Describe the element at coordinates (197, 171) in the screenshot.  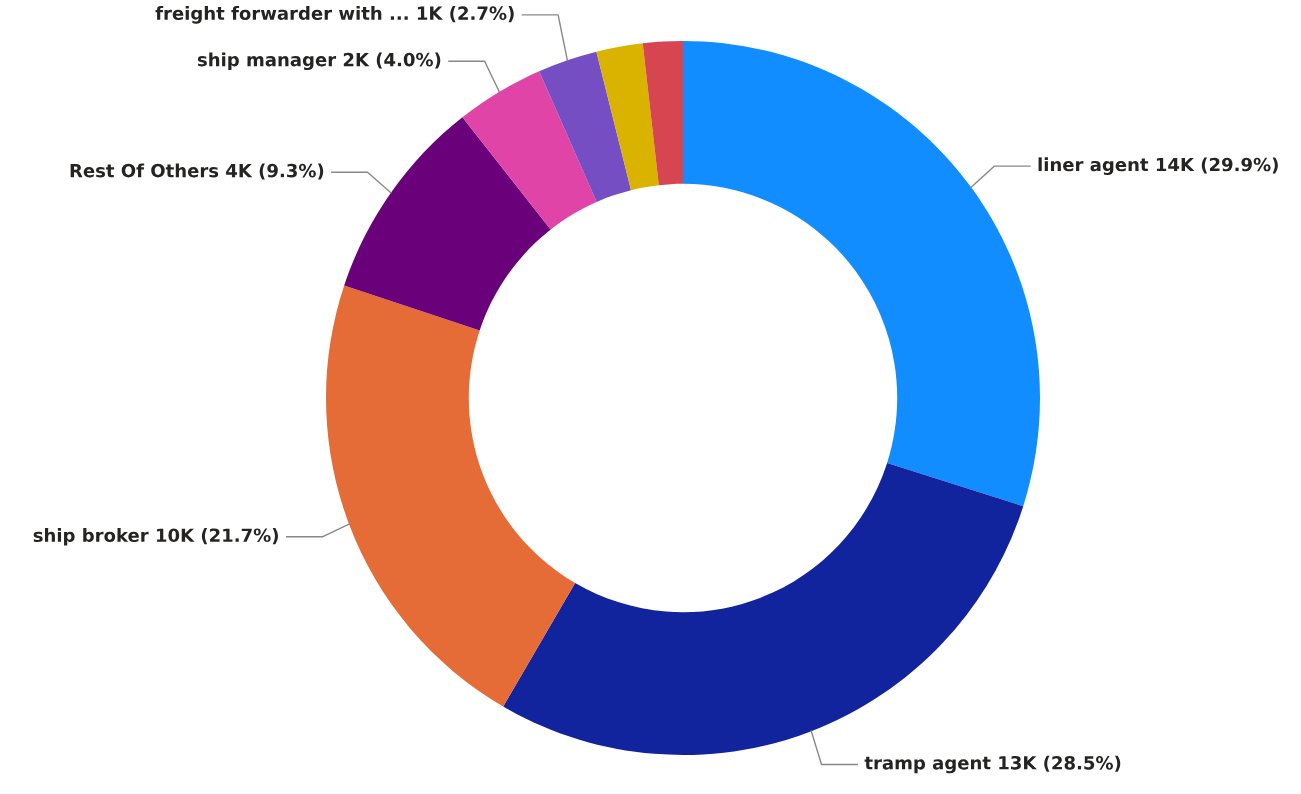
I see `slice-label: Rest Of Others 4K (9.3%)` at that location.